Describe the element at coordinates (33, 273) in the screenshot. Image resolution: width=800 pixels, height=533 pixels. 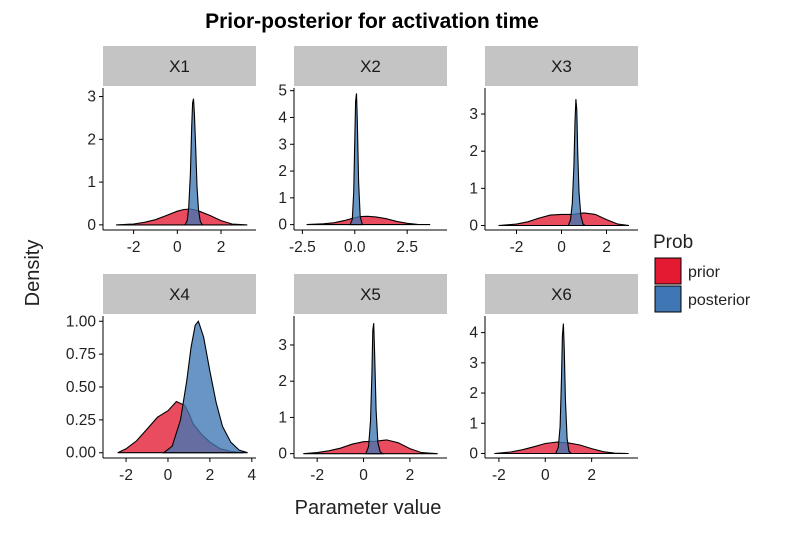
I see `y-axis-title: Density` at that location.